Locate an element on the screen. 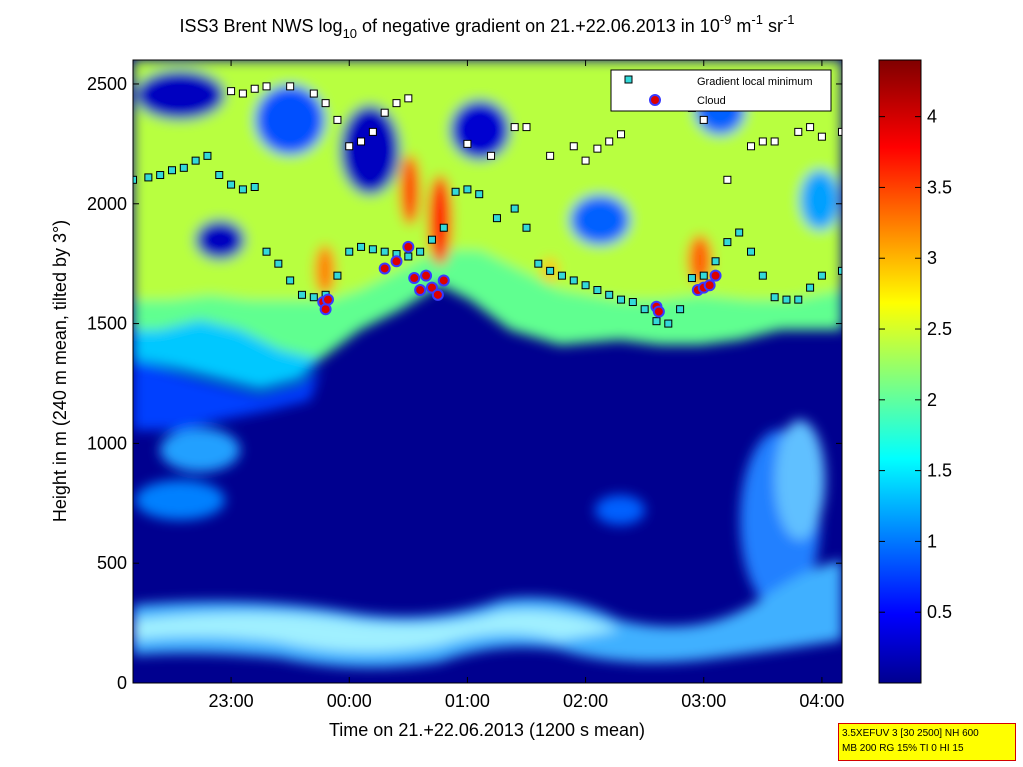 This screenshot has width=1023, height=767. x-axis-label: Time on 21.+22.06.2013 (1200 s mean) is located at coordinates (487, 730).